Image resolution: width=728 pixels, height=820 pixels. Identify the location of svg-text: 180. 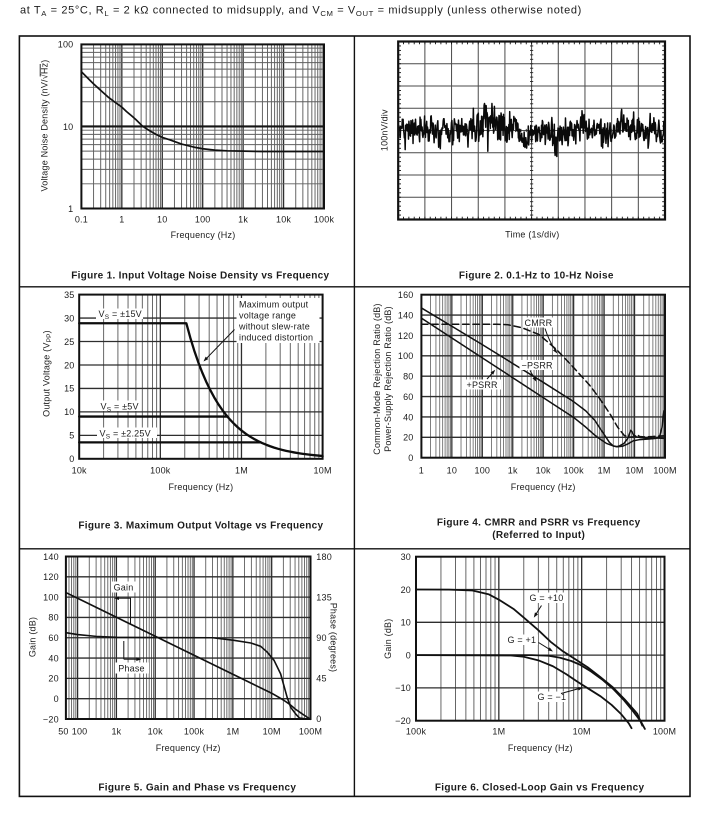
(324, 557).